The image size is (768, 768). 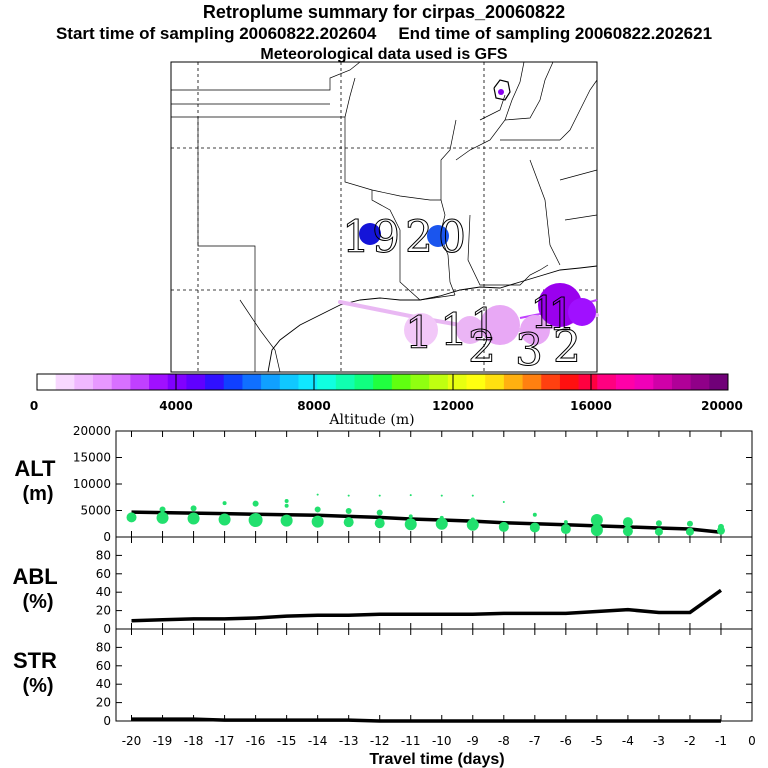 I want to click on map-dot-outline, so click(x=502, y=90).